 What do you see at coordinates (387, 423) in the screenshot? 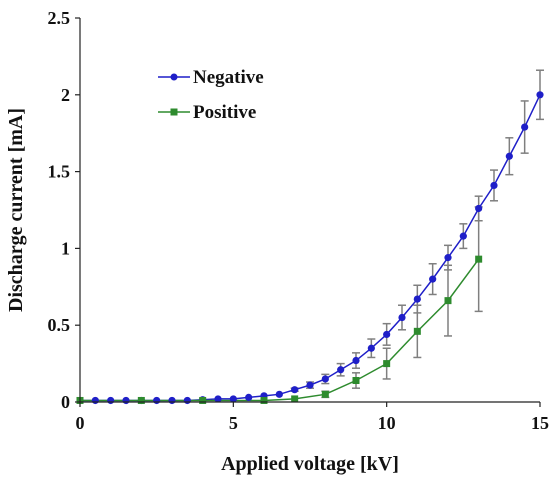
I see `x-tick-label: 10` at bounding box center [387, 423].